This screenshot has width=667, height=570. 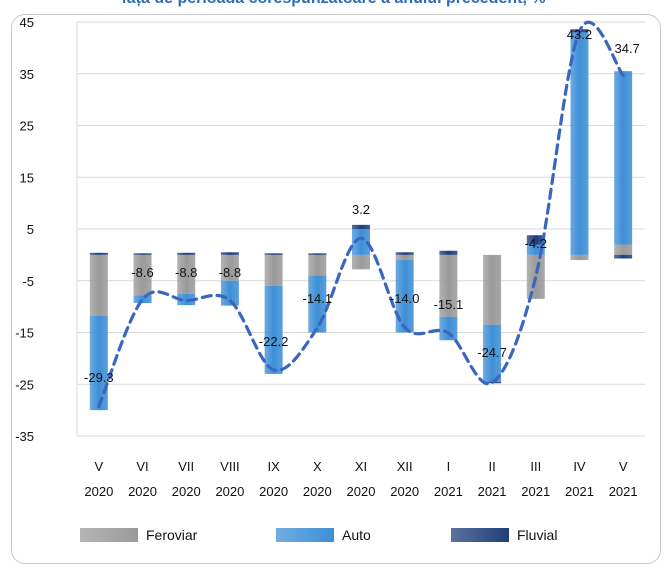 I want to click on data-label: -14.0, so click(x=405, y=298).